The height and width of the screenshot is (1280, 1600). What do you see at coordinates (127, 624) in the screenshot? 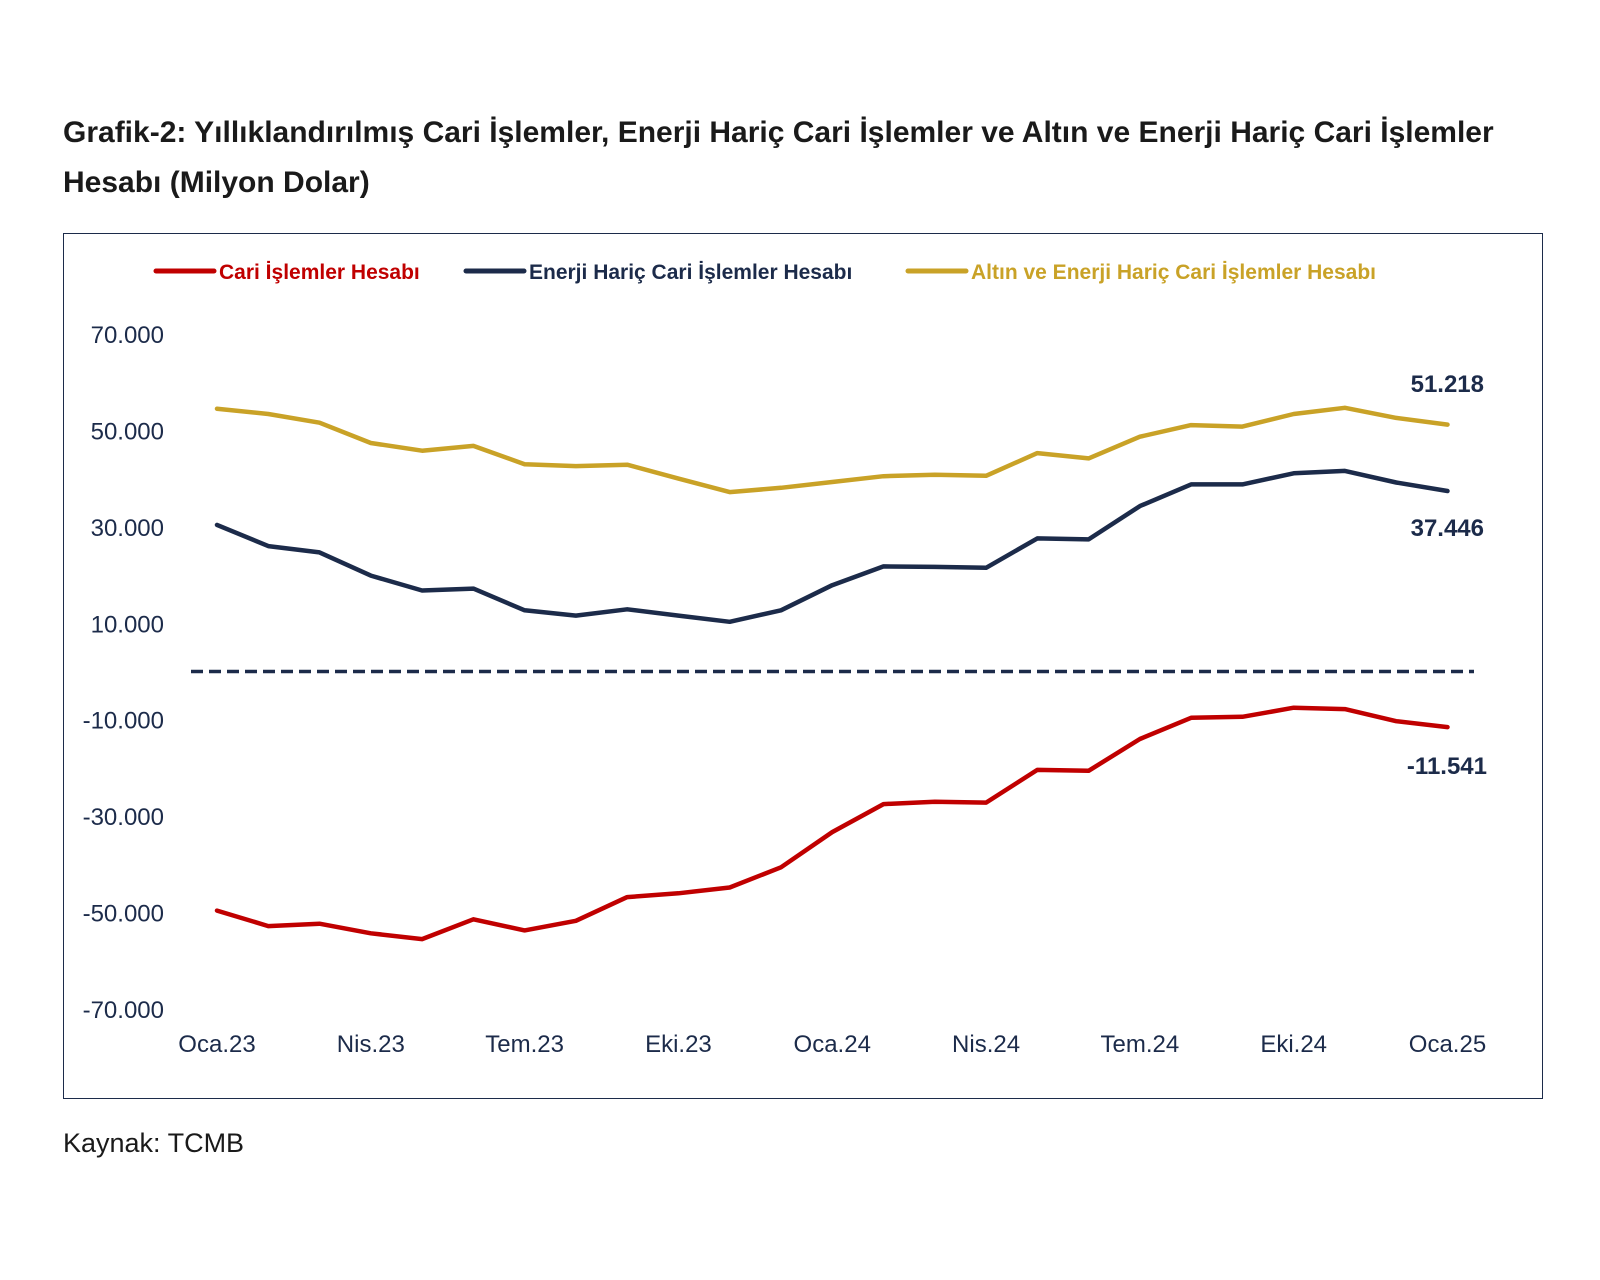
I see `y-tick-label: 10.000` at bounding box center [127, 624].